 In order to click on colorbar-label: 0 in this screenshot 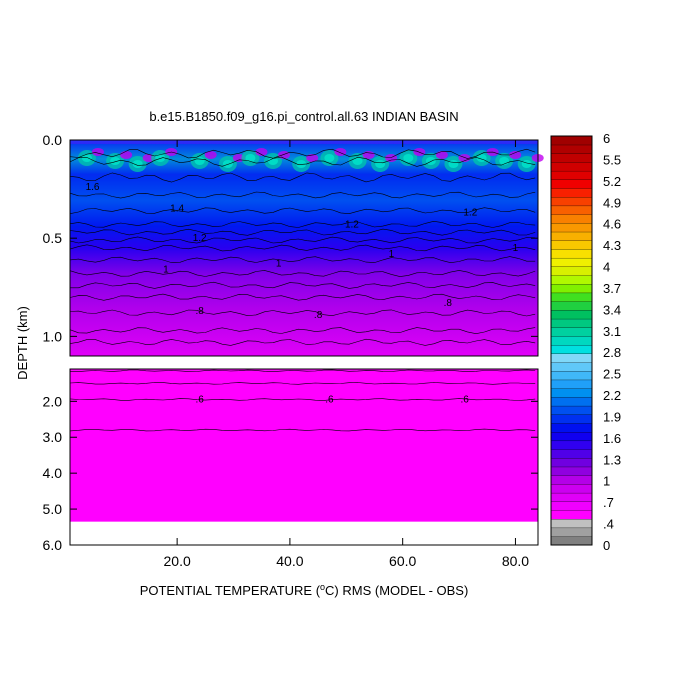, I will do `click(606, 545)`.